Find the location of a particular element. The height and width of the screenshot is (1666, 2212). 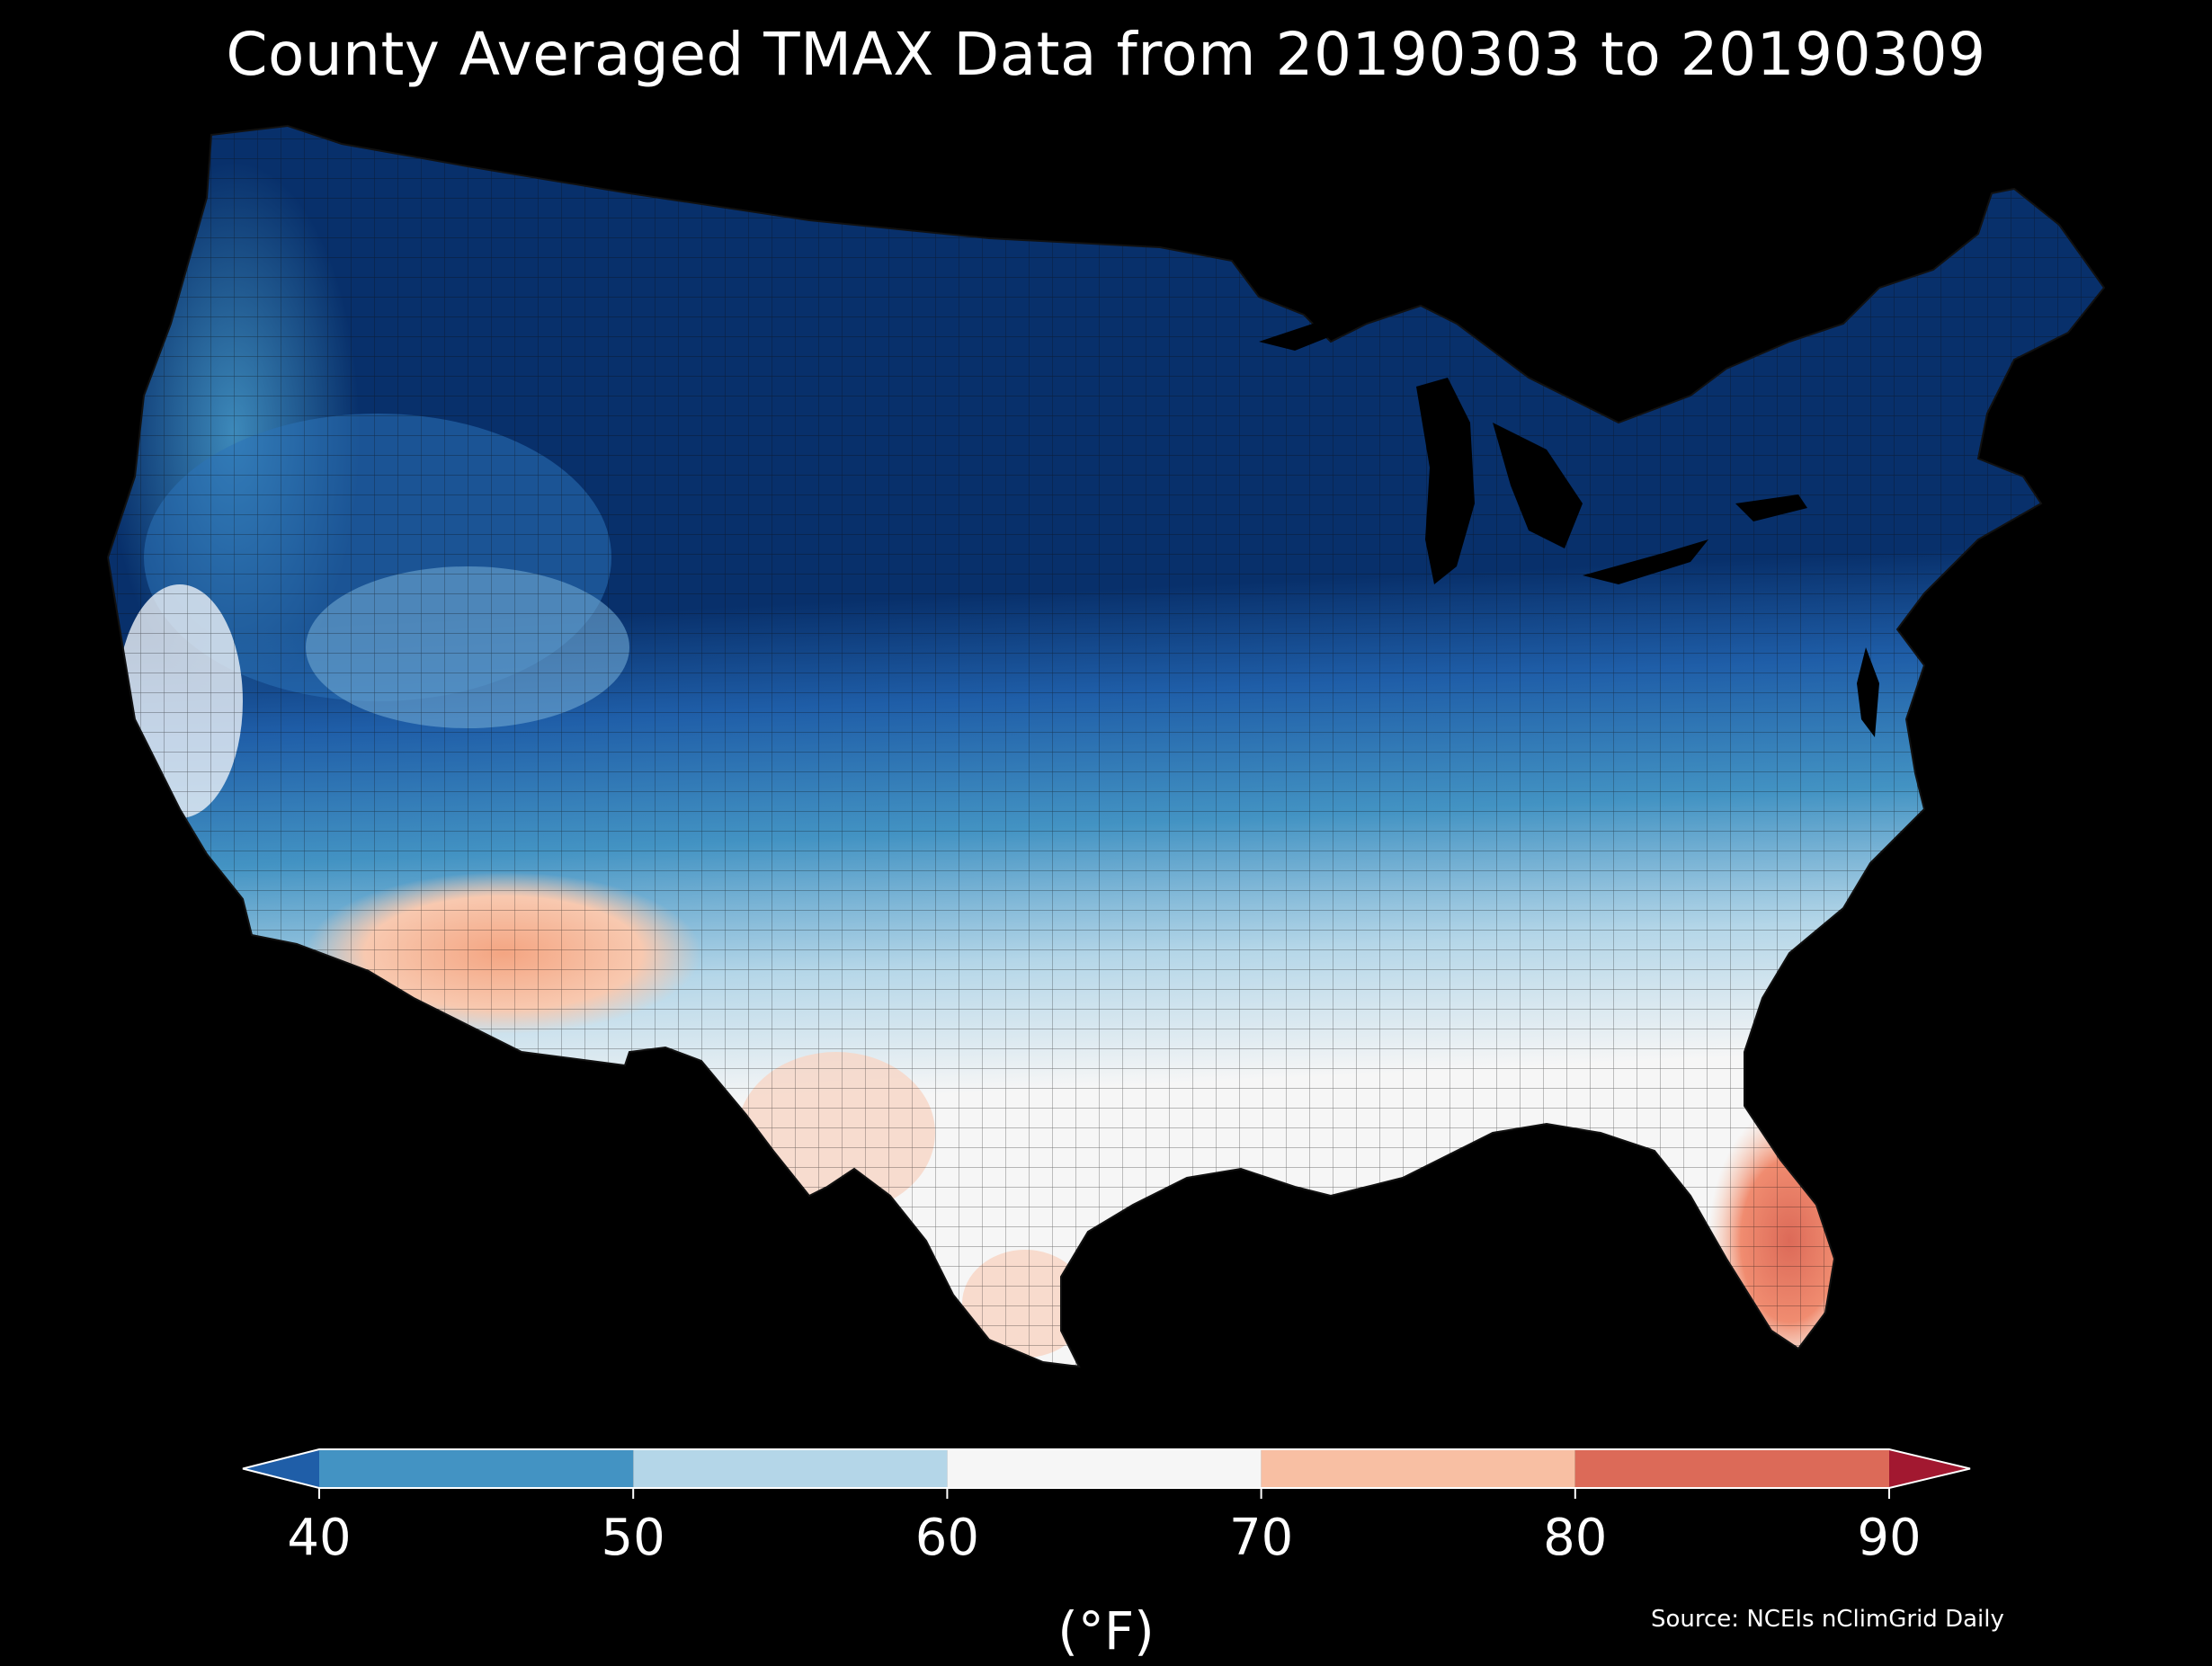

lake-huron is located at coordinates (1538, 486).